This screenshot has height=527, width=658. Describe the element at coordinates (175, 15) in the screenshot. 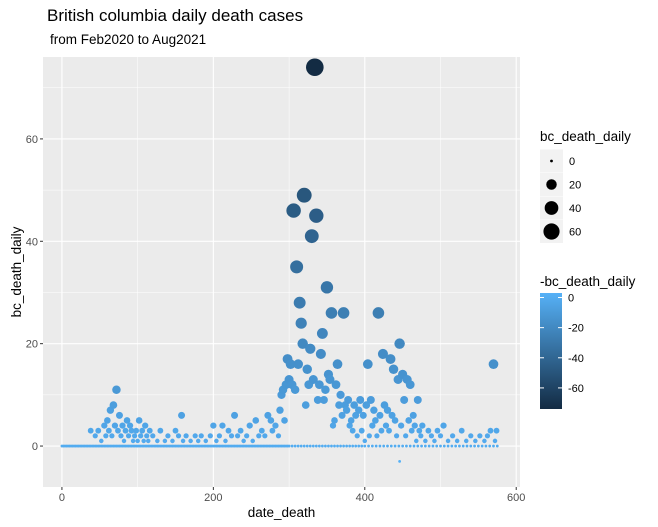

I see `chart-title: British columbia daily death cases` at that location.